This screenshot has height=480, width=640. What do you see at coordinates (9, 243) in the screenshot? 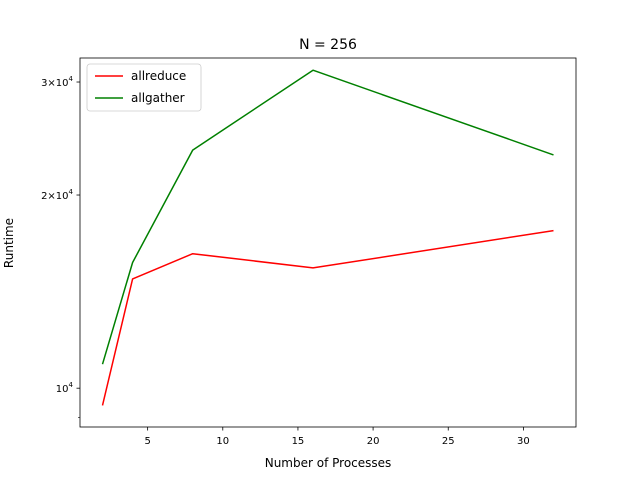
I see `y-axis-label: Runtime` at bounding box center [9, 243].